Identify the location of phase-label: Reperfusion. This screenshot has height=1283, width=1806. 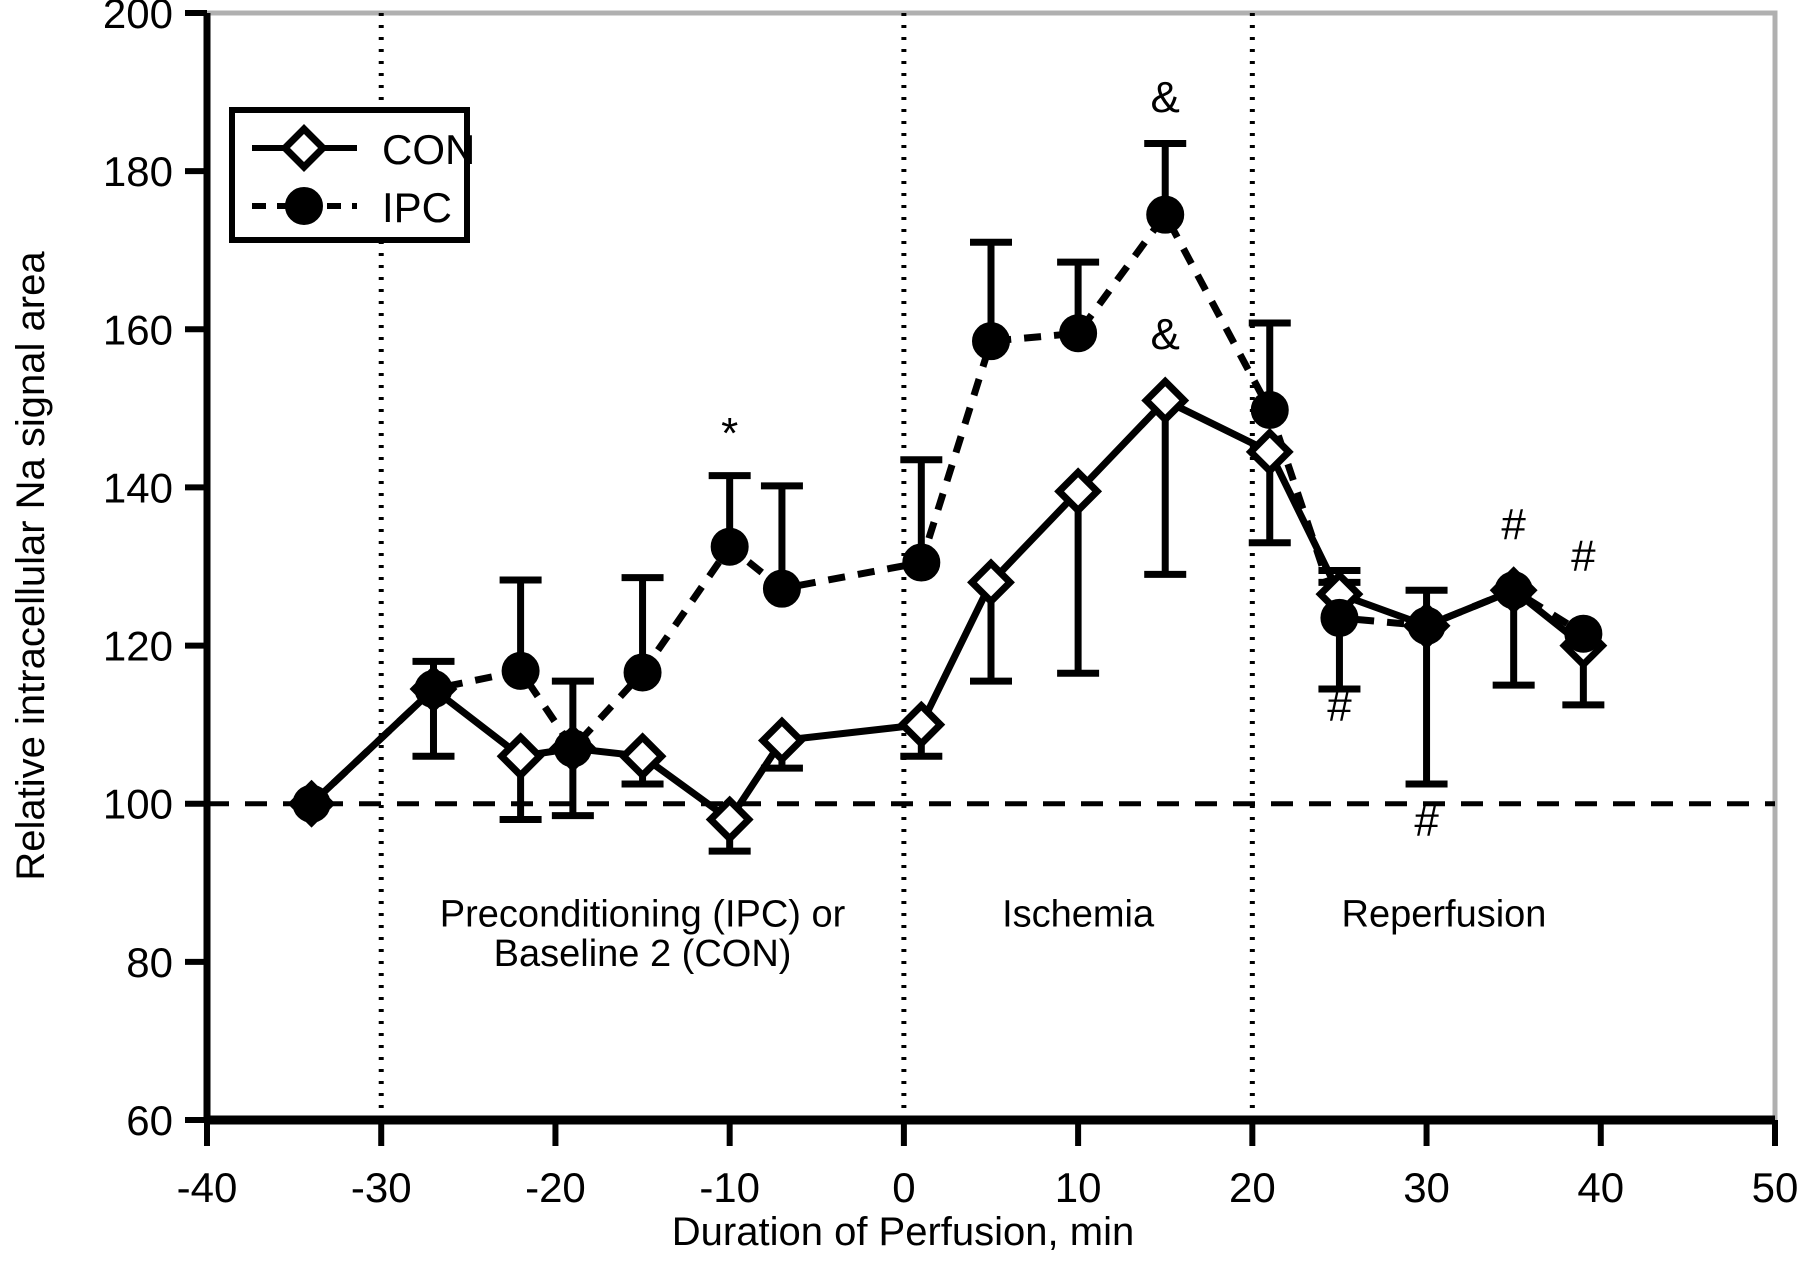
(1444, 914).